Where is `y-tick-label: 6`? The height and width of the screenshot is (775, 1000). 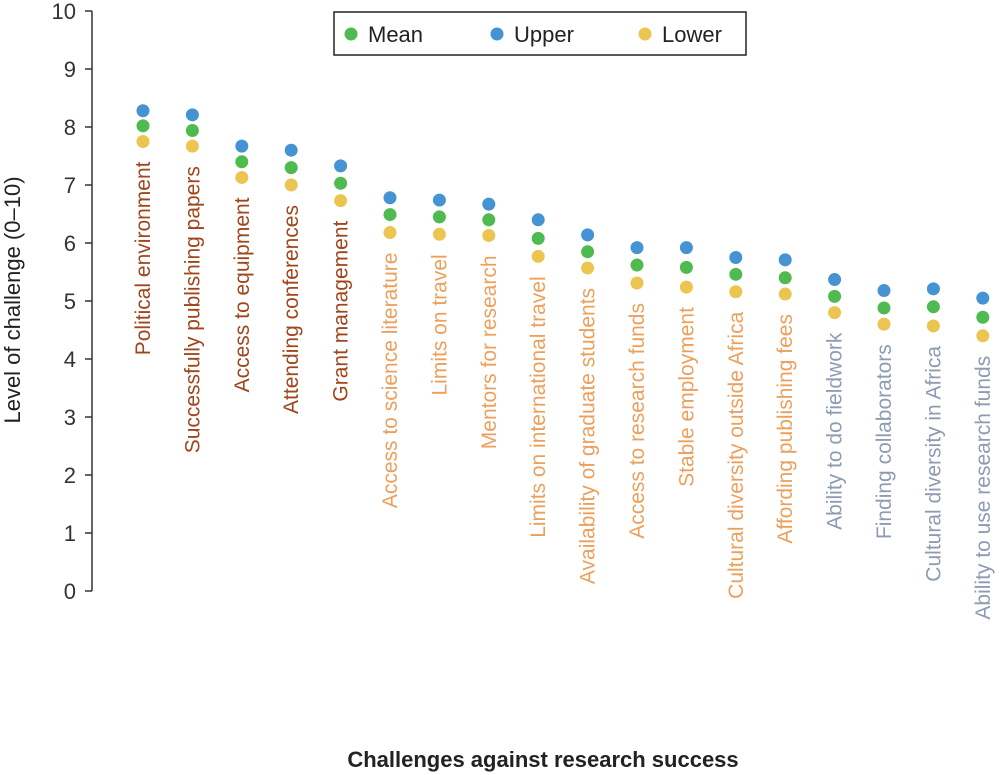
y-tick-label: 6 is located at coordinates (70, 243).